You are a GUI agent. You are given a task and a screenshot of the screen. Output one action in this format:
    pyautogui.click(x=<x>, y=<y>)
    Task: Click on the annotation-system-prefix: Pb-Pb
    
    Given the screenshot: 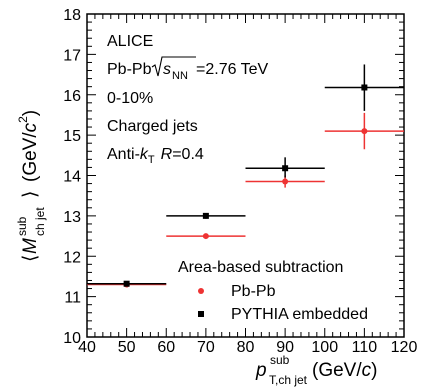 What is the action you would take?
    pyautogui.click(x=129, y=69)
    